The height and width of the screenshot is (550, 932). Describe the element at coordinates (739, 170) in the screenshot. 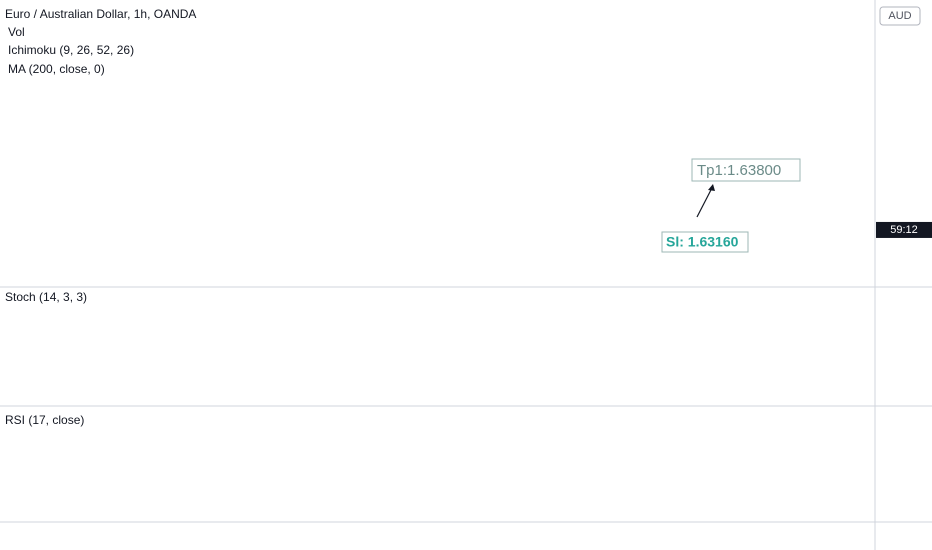

I see `tp-label: Tp1:1.63800` at that location.